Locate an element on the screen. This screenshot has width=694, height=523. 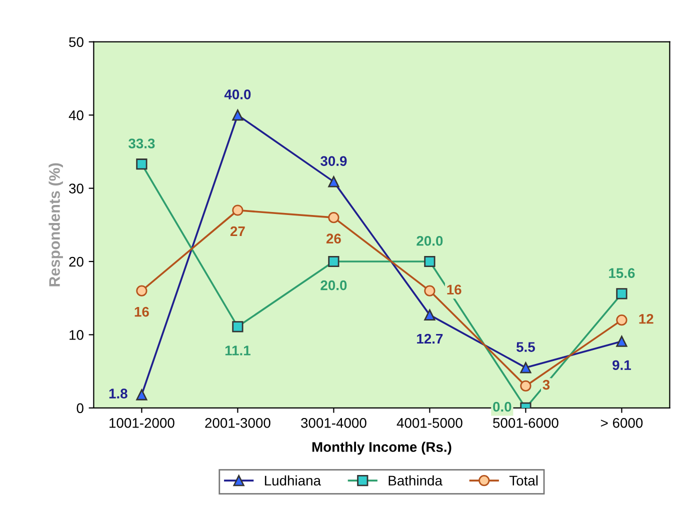
text: 12.7 is located at coordinates (430, 339).